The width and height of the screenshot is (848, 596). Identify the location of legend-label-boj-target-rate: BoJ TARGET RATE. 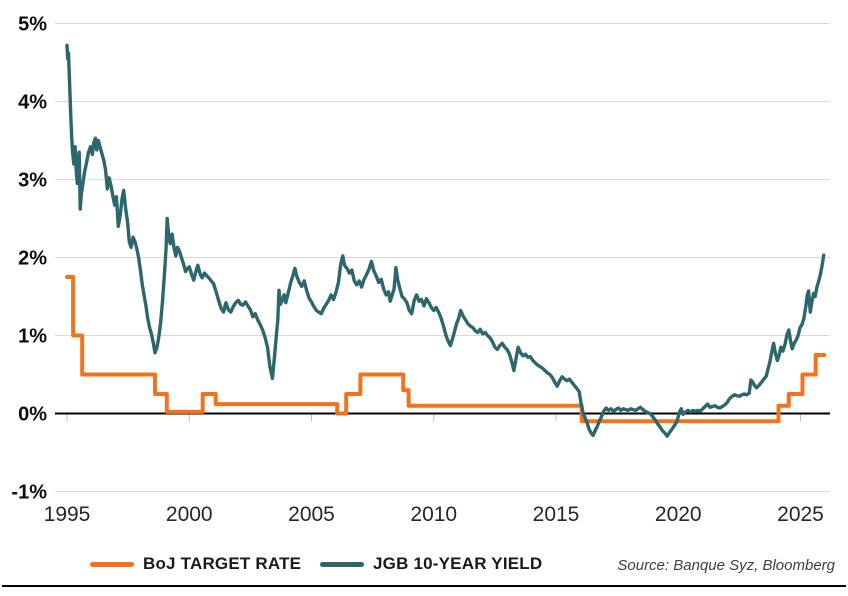
(222, 563).